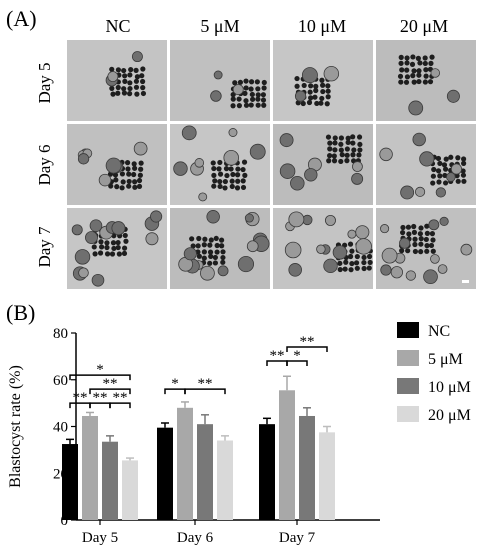 Image resolution: width=481 pixels, height=550 pixels. I want to click on micrograph-r2-c1, so click(117, 164).